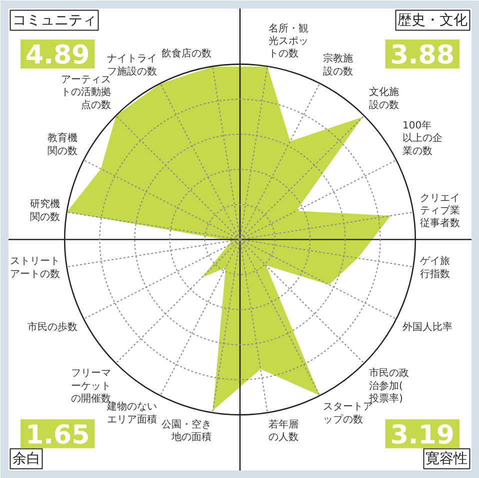  I want to click on spoke-label: クリエイティブ業従事者数, so click(440, 211).